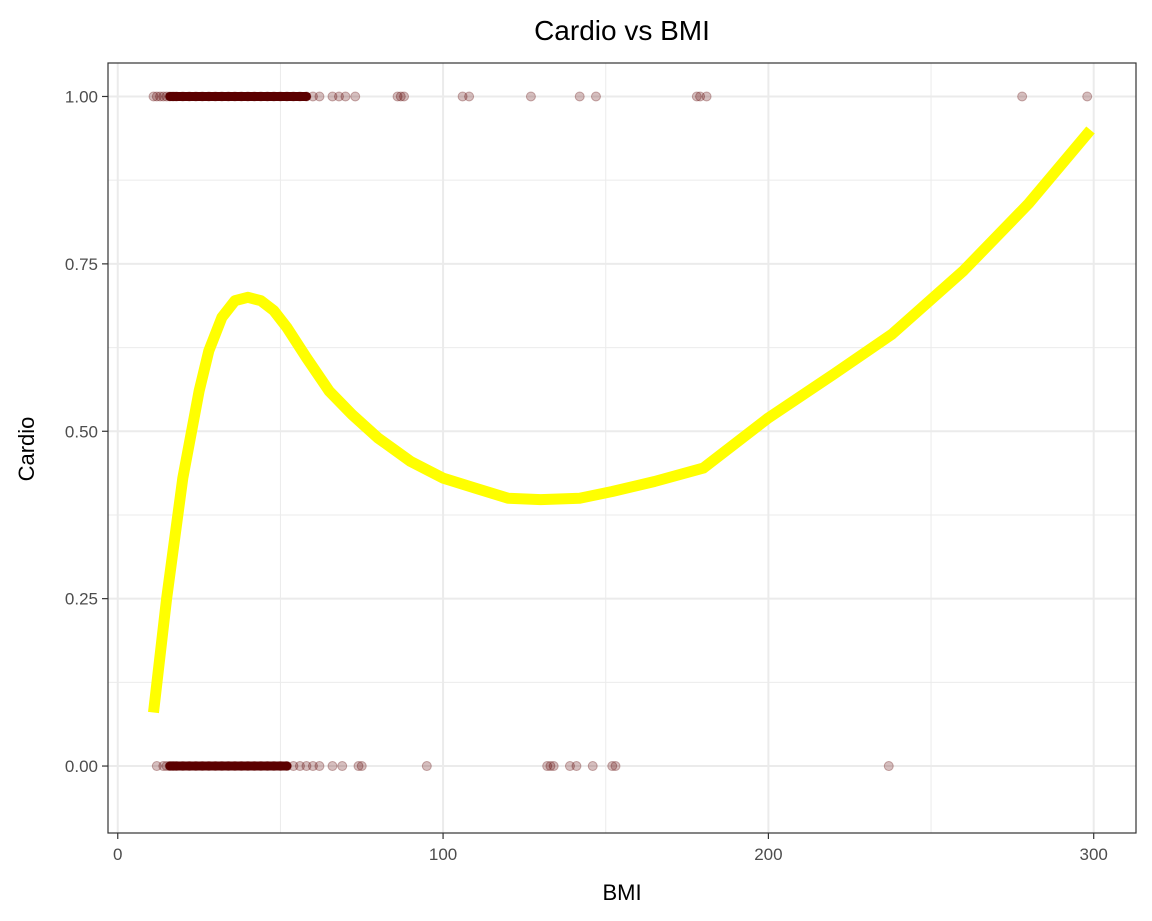  Describe the element at coordinates (443, 854) in the screenshot. I see `x-tick-label-1: 100` at that location.